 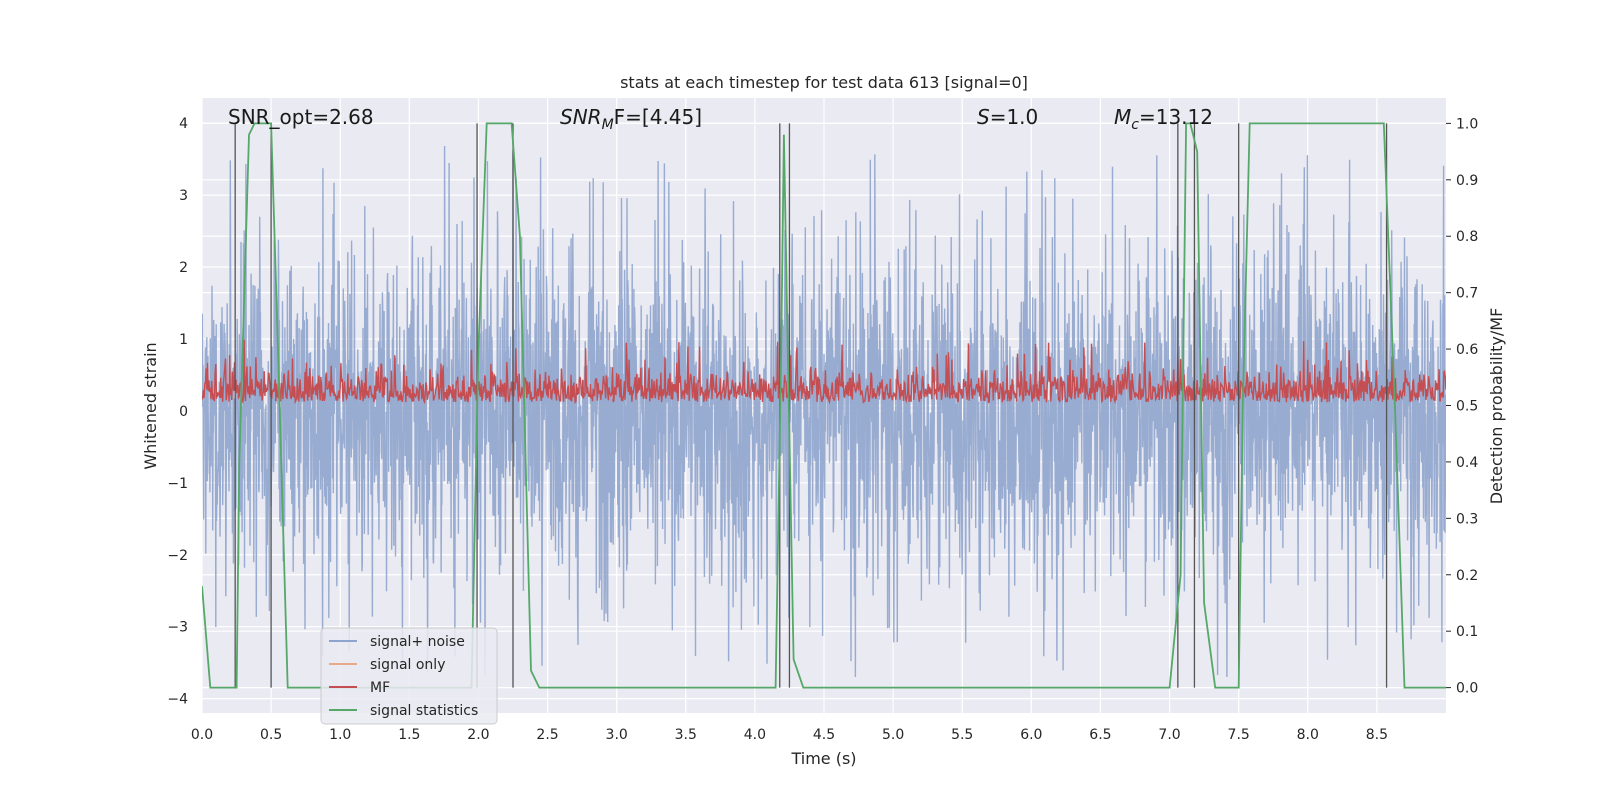 I want to click on annotation-snr-opt: SNR_opt=2.68, so click(x=301, y=117).